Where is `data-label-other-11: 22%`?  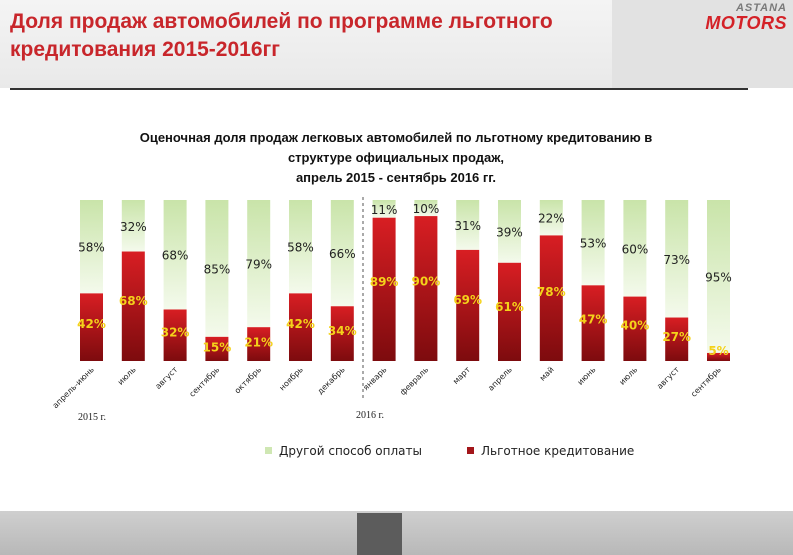
data-label-other-11: 22% is located at coordinates (551, 219).